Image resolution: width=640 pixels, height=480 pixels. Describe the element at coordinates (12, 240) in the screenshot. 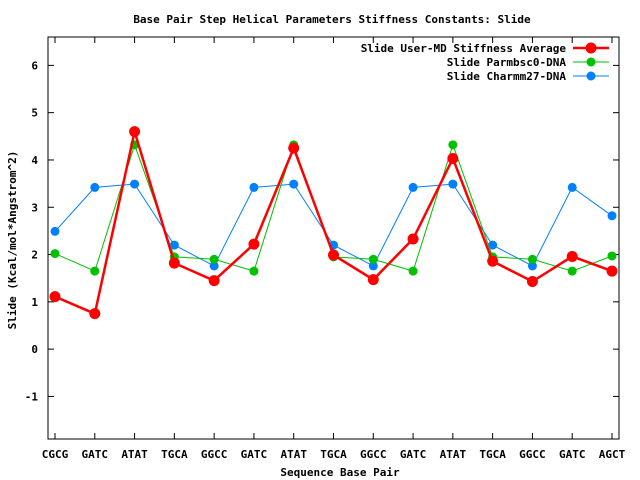

I see `y-axis-label: Slide (Kcal/mol*Angstrom^2)` at that location.